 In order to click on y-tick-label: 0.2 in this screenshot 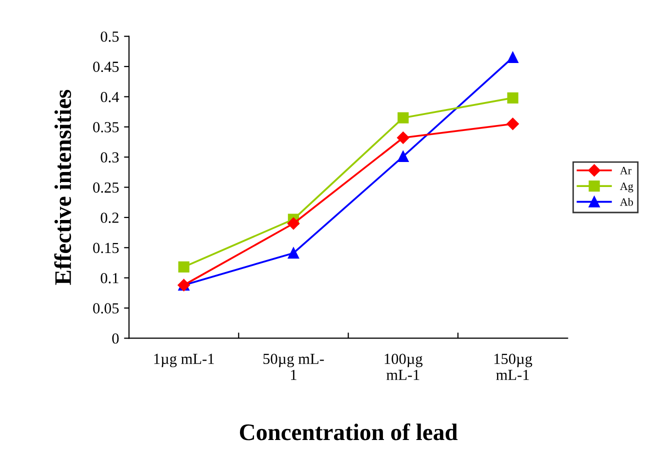, I will do `click(109, 217)`.